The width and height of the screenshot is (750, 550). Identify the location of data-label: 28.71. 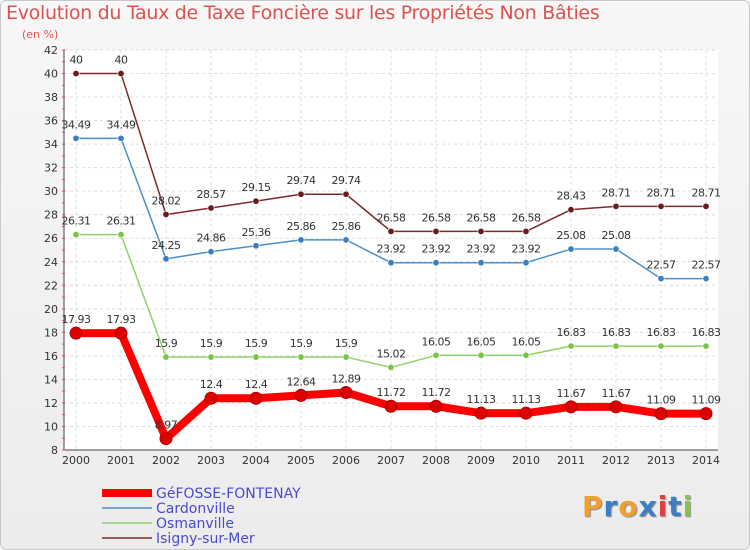
(706, 192).